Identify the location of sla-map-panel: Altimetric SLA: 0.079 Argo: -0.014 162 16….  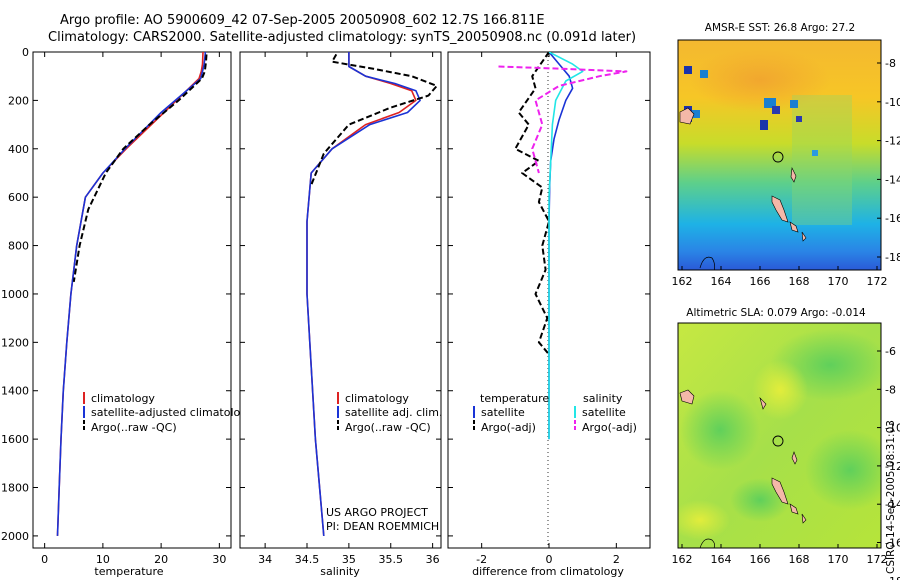
(786, 443).